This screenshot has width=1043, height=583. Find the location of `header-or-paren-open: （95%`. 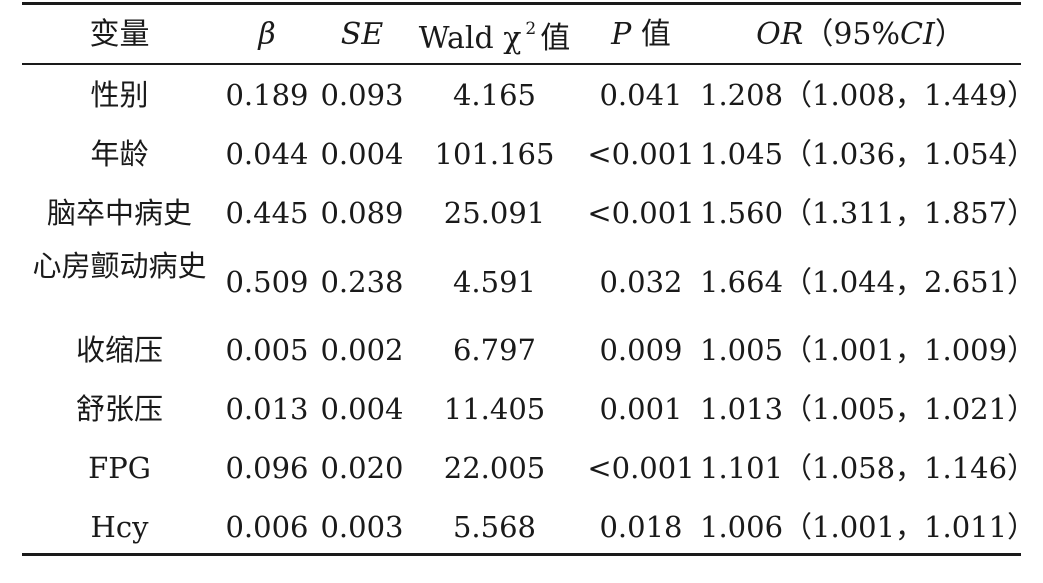

header-or-paren-open: （95% is located at coordinates (852, 34).